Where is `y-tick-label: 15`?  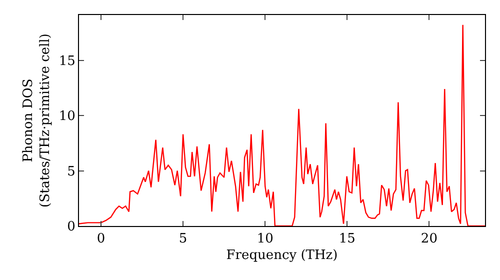 y-tick-label: 15 is located at coordinates (67, 61).